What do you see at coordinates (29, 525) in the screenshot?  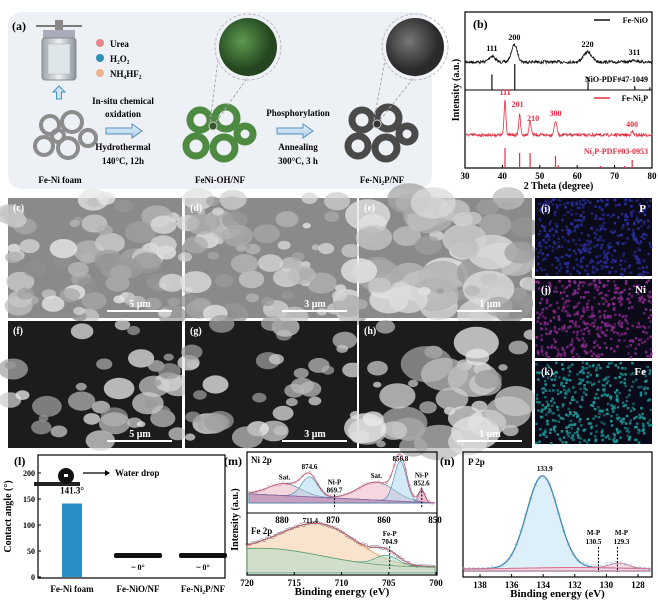 I see `y-tick-label: 100` at bounding box center [29, 525].